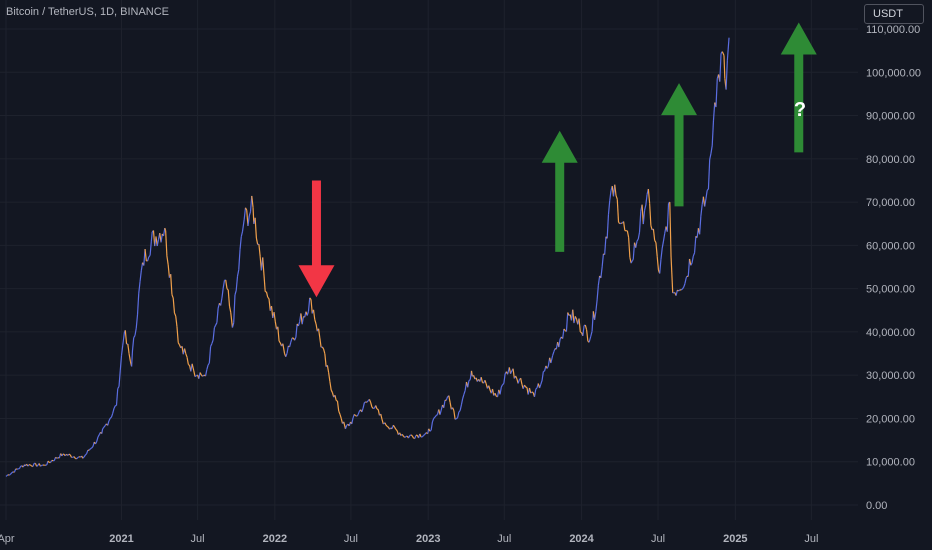 This screenshot has width=932, height=550. Describe the element at coordinates (428, 539) in the screenshot. I see `x-tick-label: 2023` at that location.